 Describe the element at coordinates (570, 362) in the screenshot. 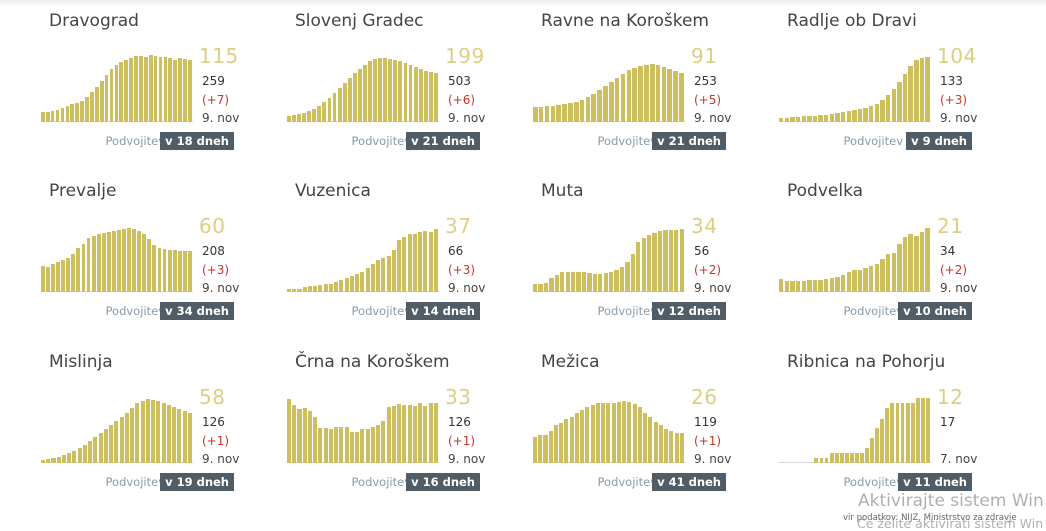

I see `municipality-name: Mežica` at that location.